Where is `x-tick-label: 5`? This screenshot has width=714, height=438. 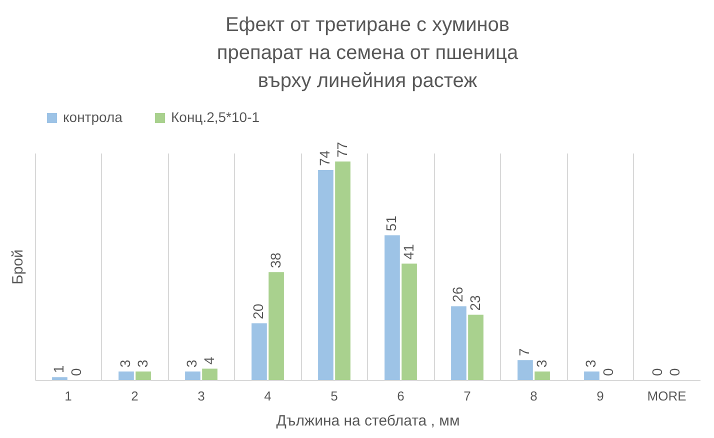 x-tick-label: 5 is located at coordinates (334, 396).